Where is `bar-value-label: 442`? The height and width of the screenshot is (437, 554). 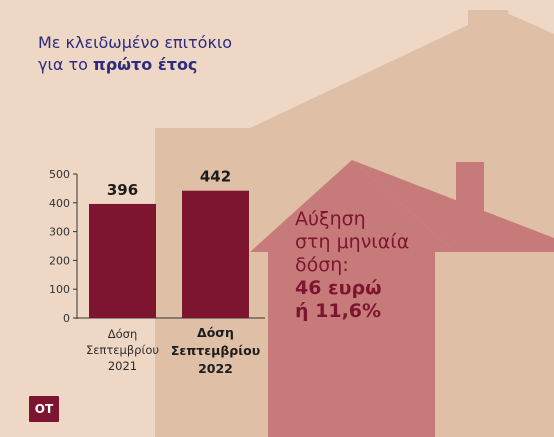 bar-value-label: 442 is located at coordinates (215, 177).